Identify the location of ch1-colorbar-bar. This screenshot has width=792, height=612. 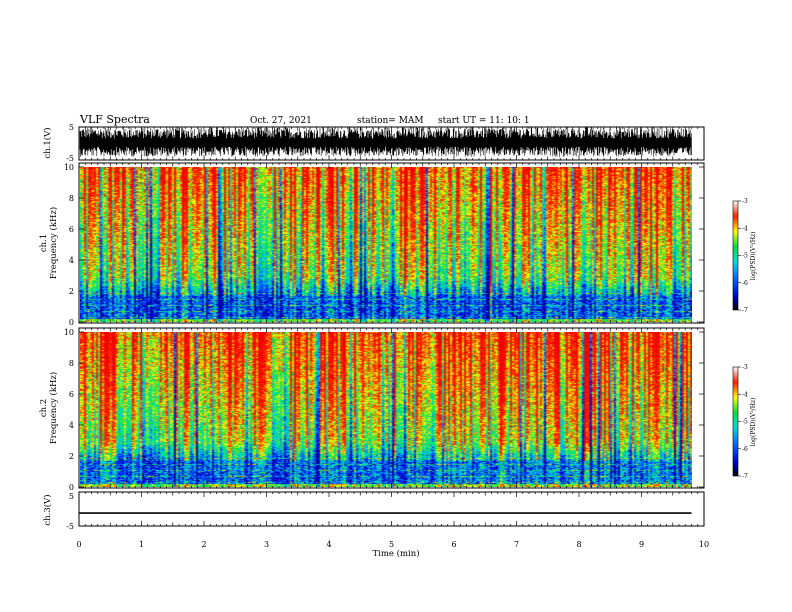
(735, 255).